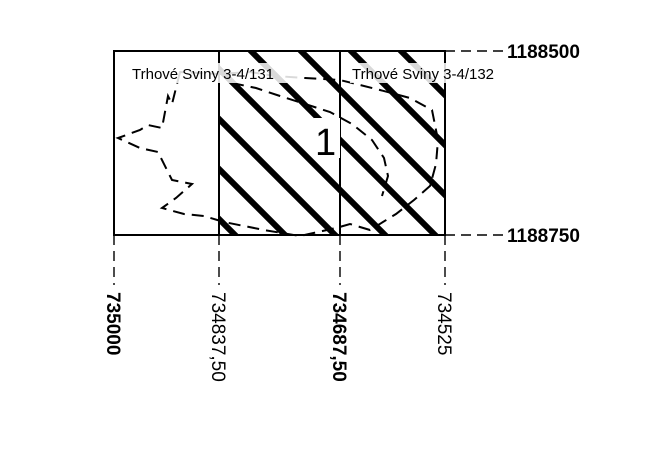 The height and width of the screenshot is (450, 667). Describe the element at coordinates (543, 236) in the screenshot. I see `y-coord-bottom: 1188750` at that location.